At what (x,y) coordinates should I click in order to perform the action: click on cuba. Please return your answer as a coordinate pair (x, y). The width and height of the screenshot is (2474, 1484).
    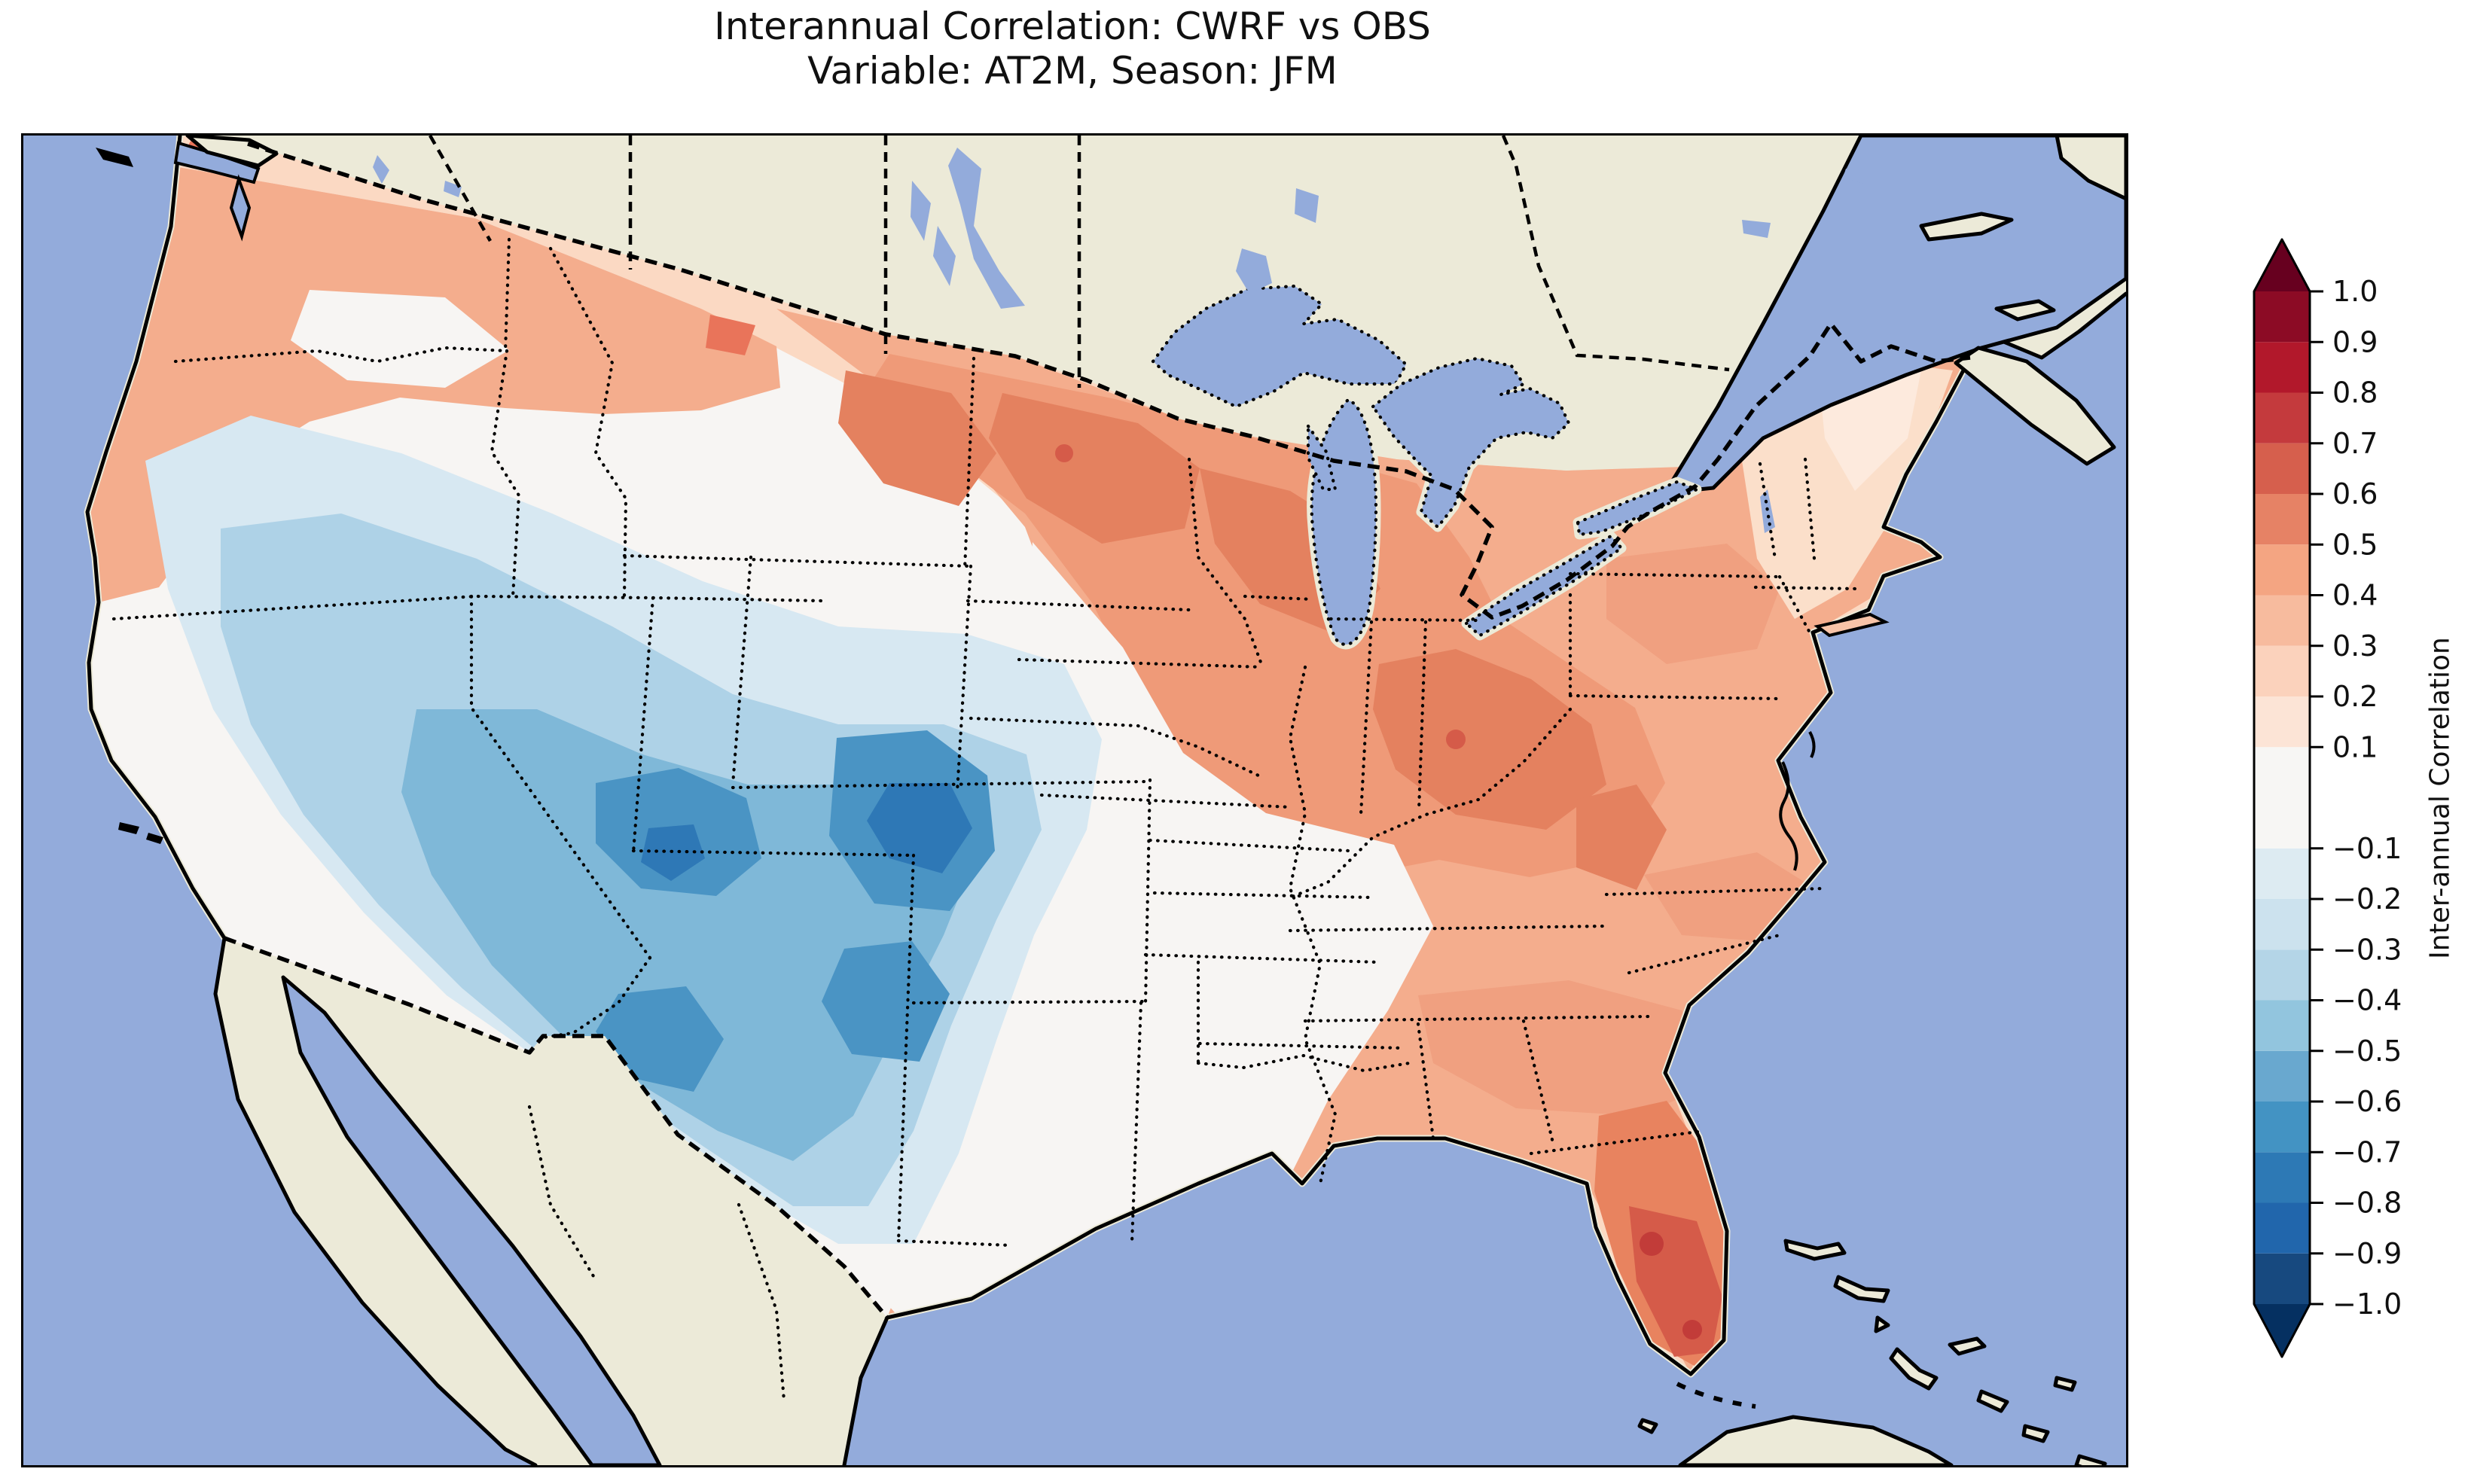
    Looking at the image, I should click on (1816, 1440).